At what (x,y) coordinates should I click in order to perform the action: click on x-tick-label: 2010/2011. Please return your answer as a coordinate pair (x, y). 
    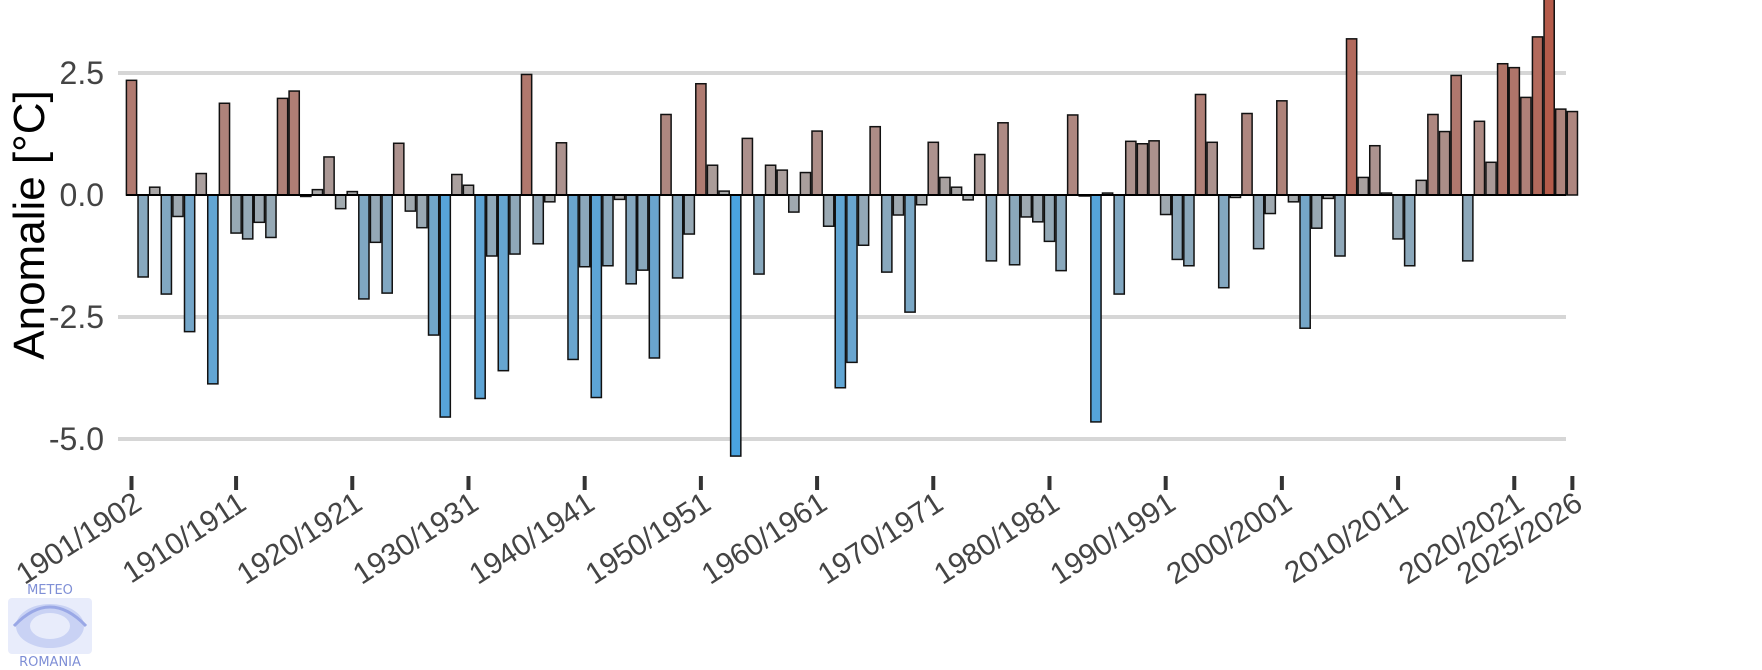
    Looking at the image, I should click on (1346, 538).